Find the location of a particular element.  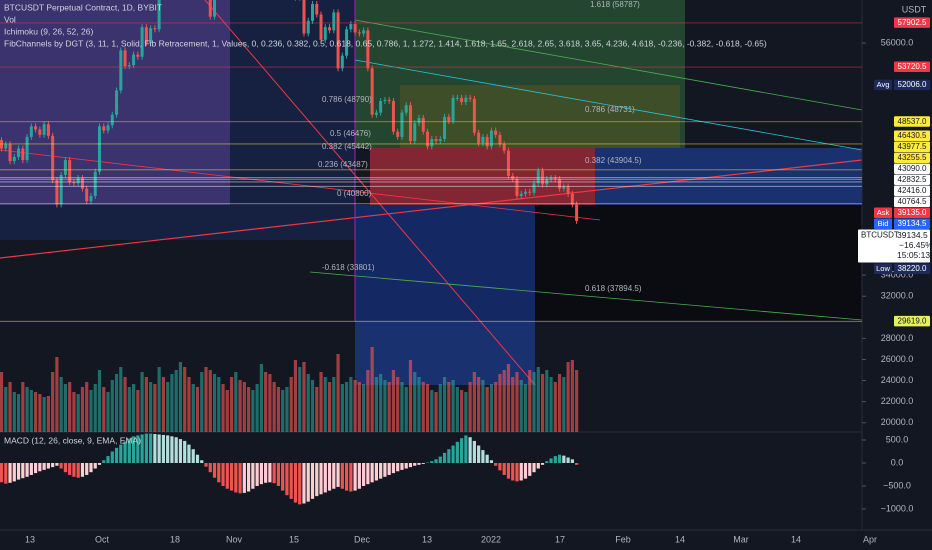

tag-change: −16.45% is located at coordinates (915, 245).